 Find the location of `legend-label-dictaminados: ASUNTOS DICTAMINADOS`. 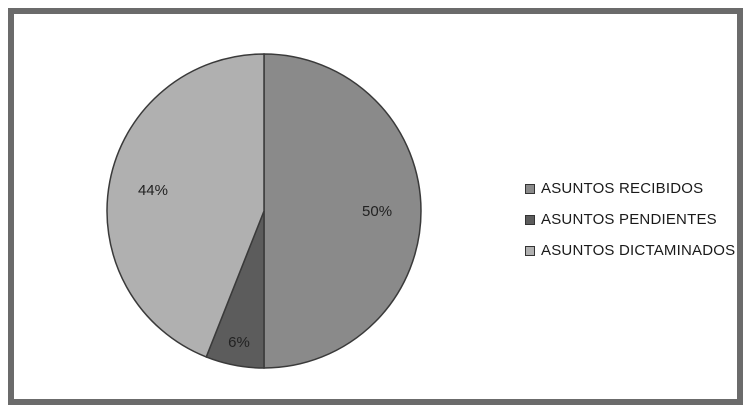

legend-label-dictaminados: ASUNTOS DICTAMINADOS is located at coordinates (638, 250).